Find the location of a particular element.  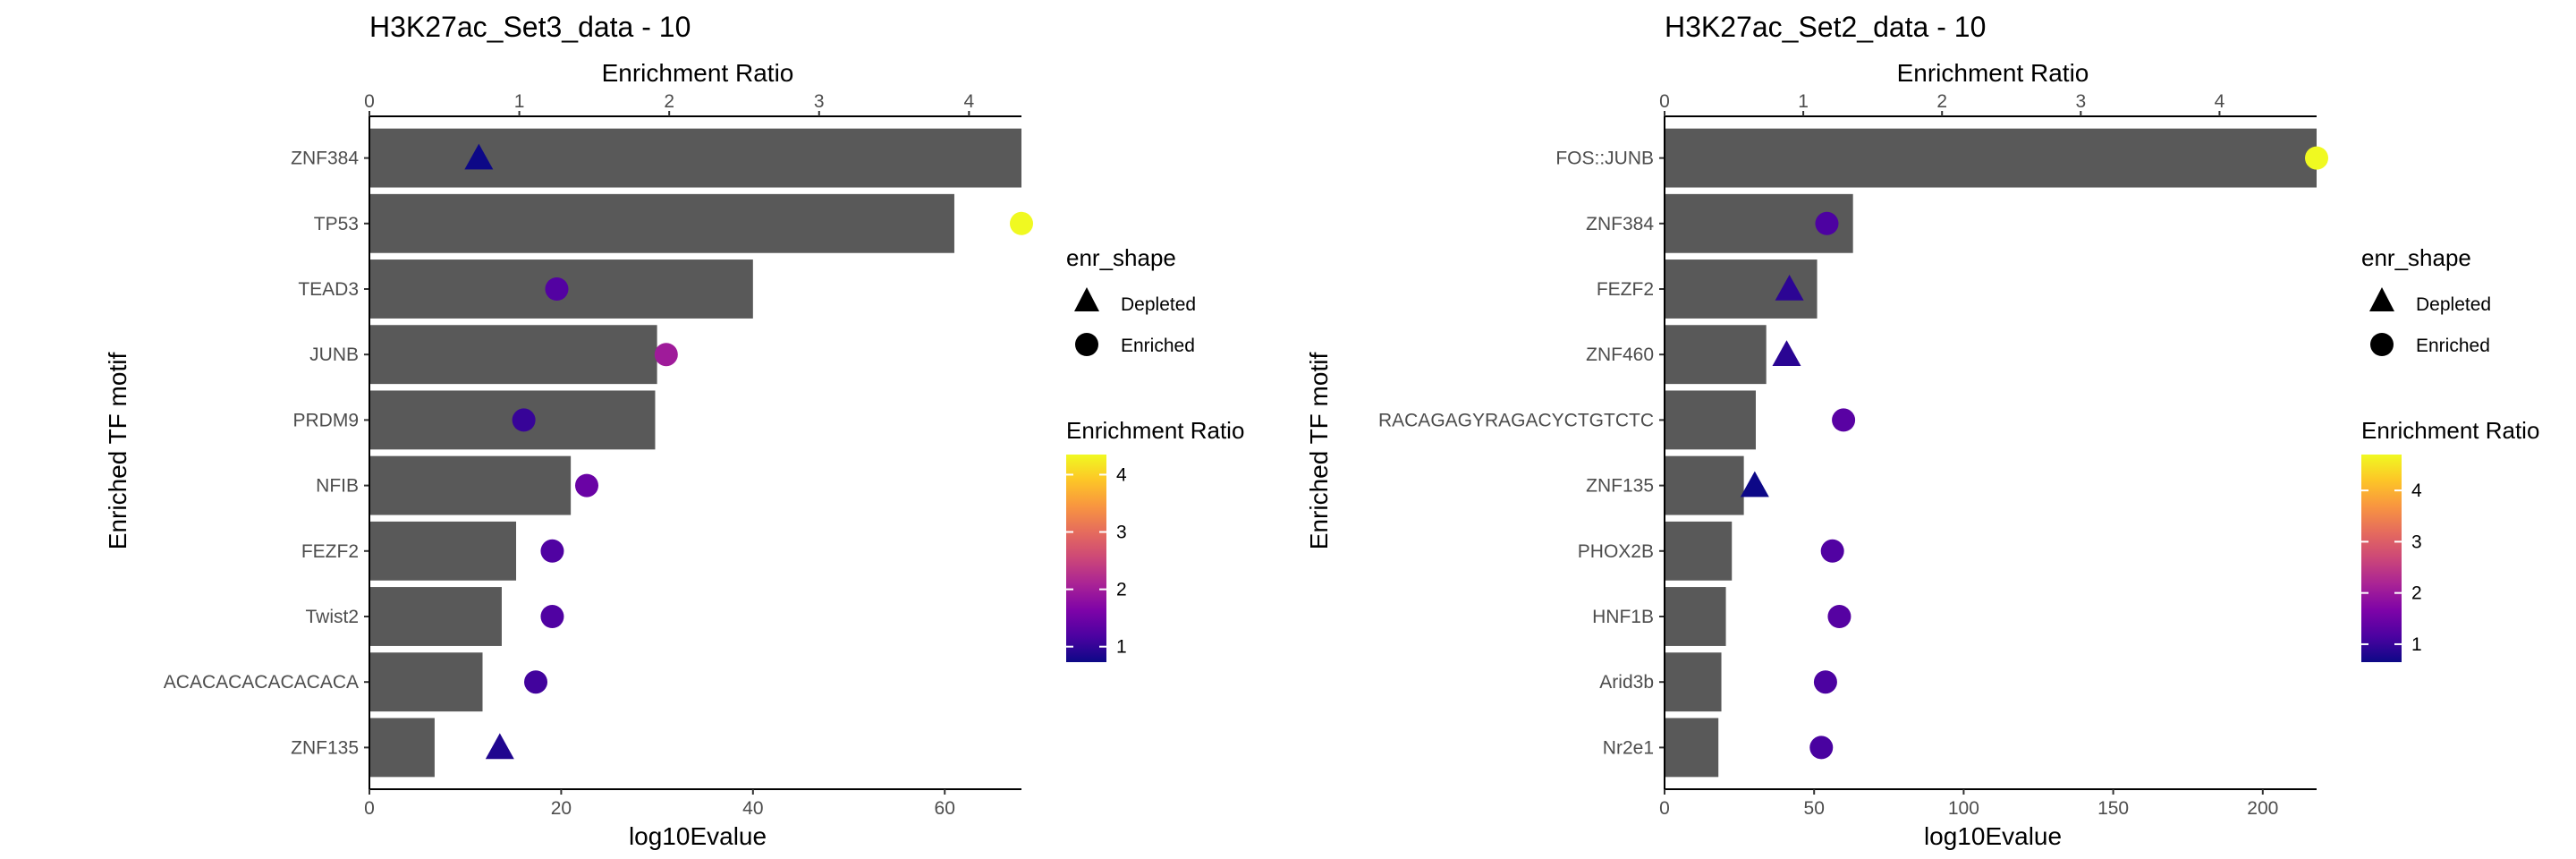

bar-znf460 is located at coordinates (1716, 355).